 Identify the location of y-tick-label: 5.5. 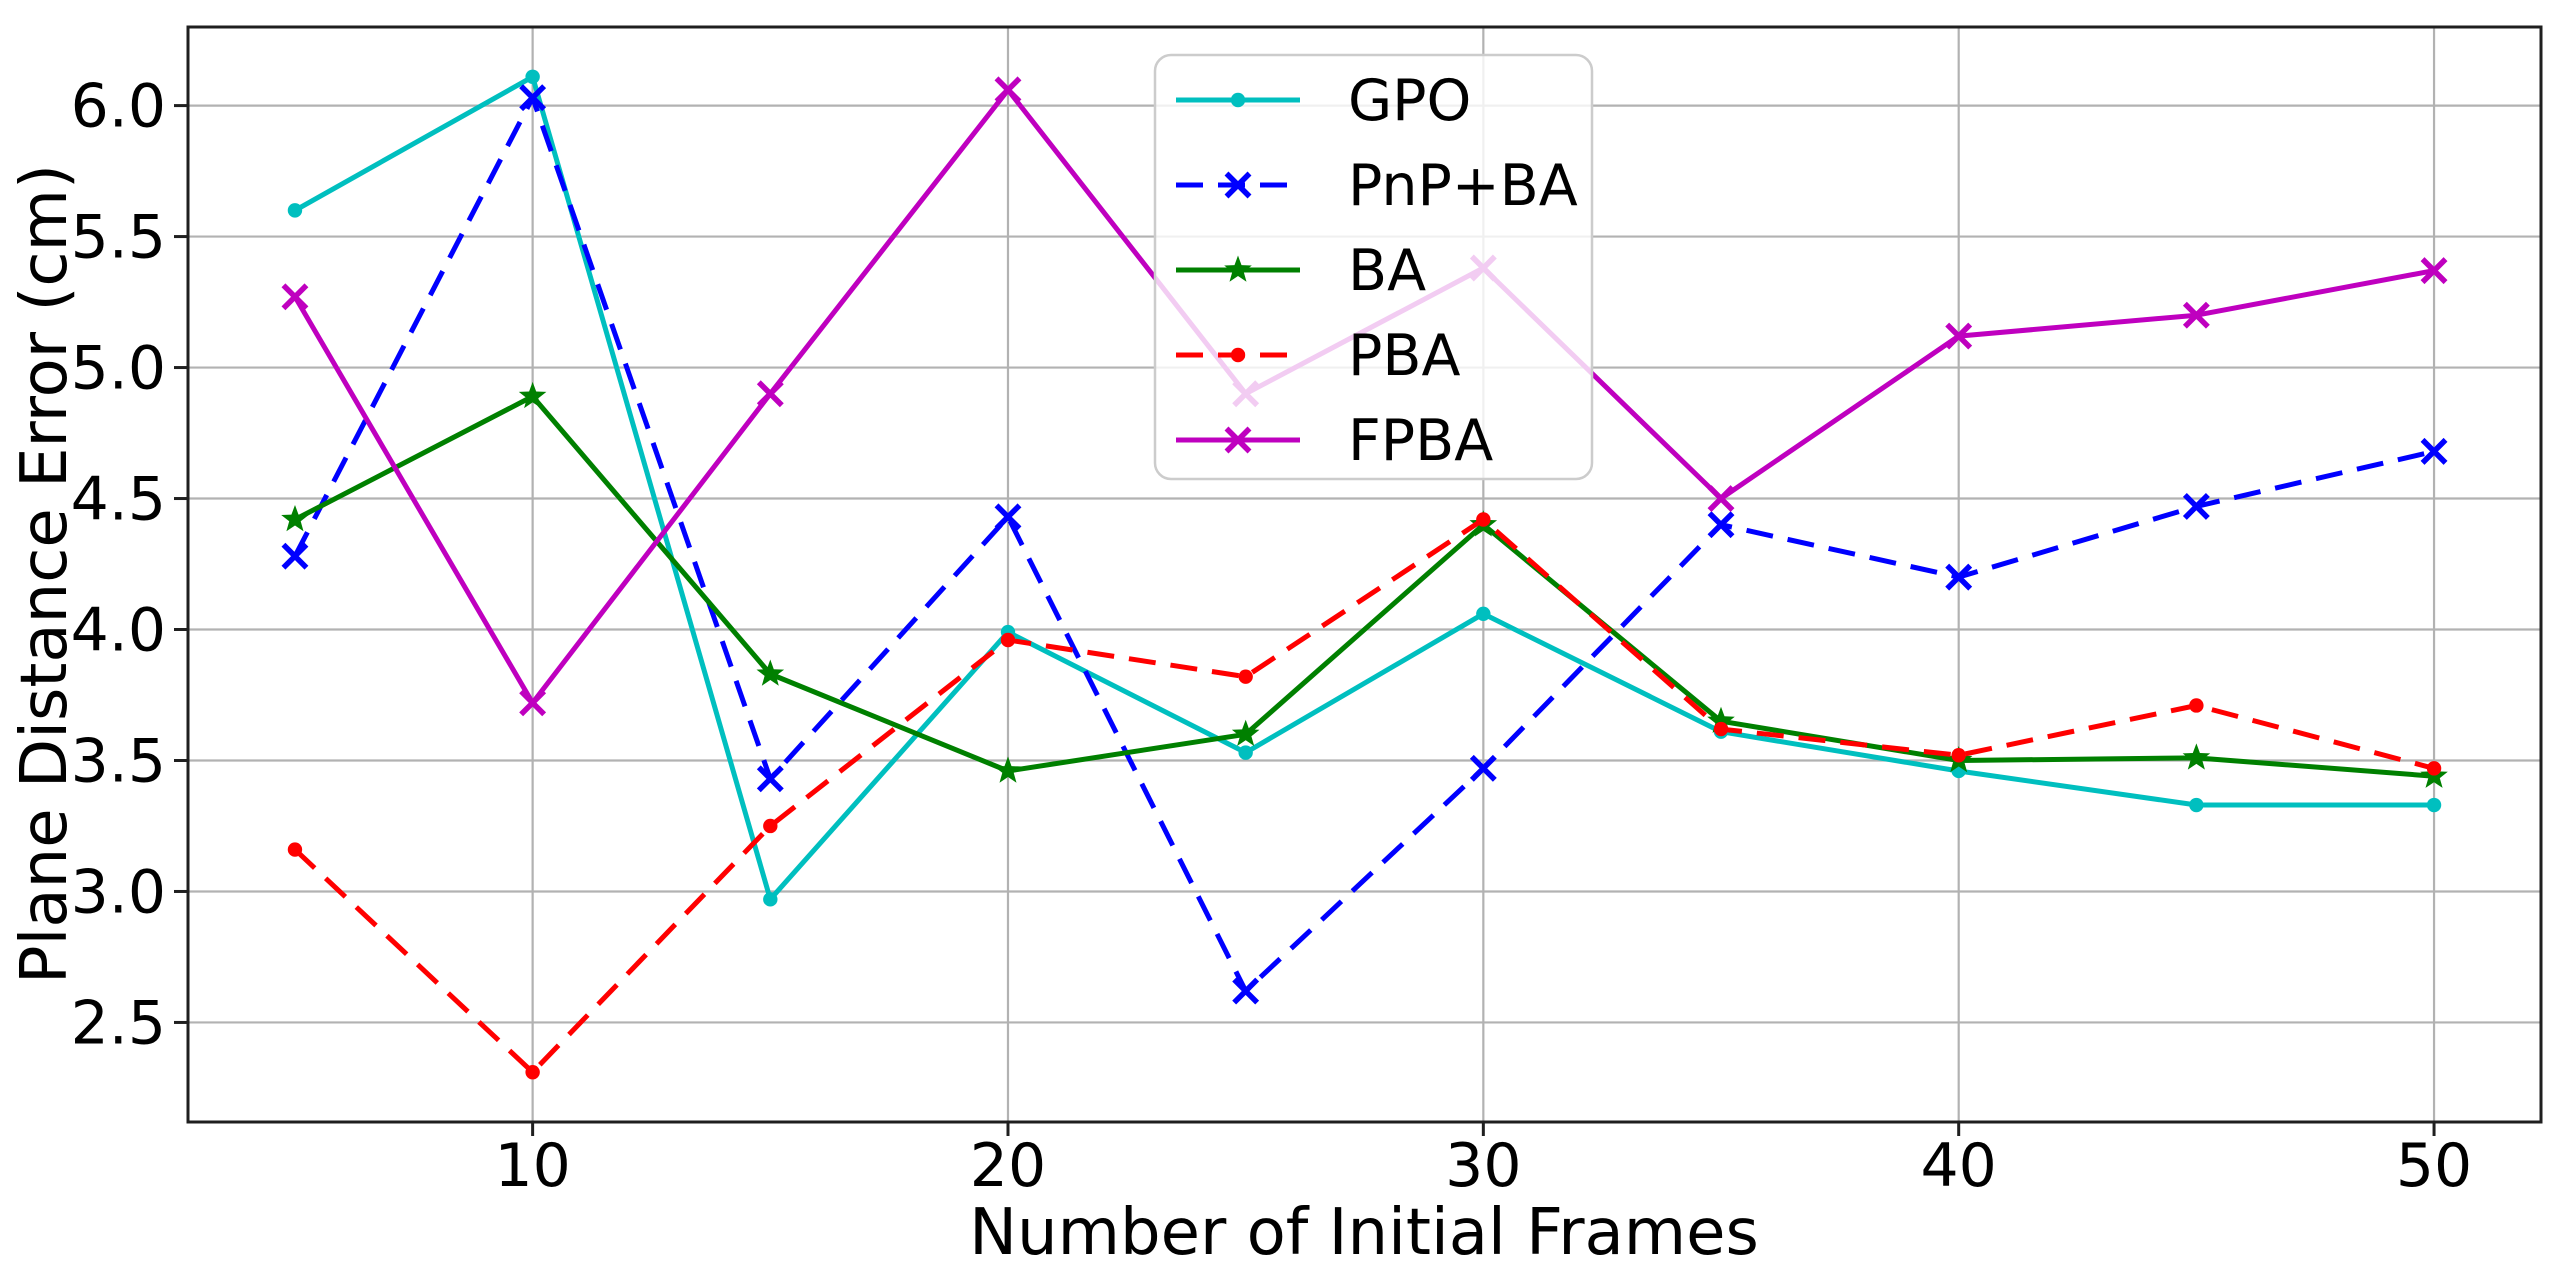
(118, 238).